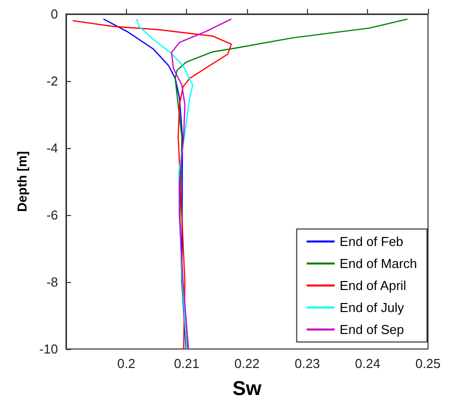 Image resolution: width=453 pixels, height=404 pixels. I want to click on y-tick-label: -8, so click(52, 282).